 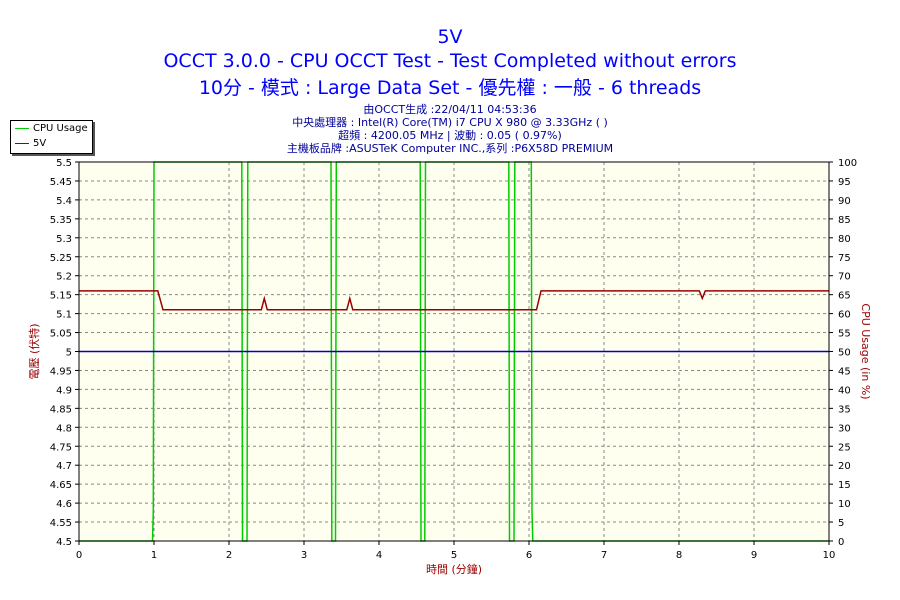 What do you see at coordinates (450, 109) in the screenshot?
I see `generated-info: 由OCCT生成 :22/04/11 04:53:36` at bounding box center [450, 109].